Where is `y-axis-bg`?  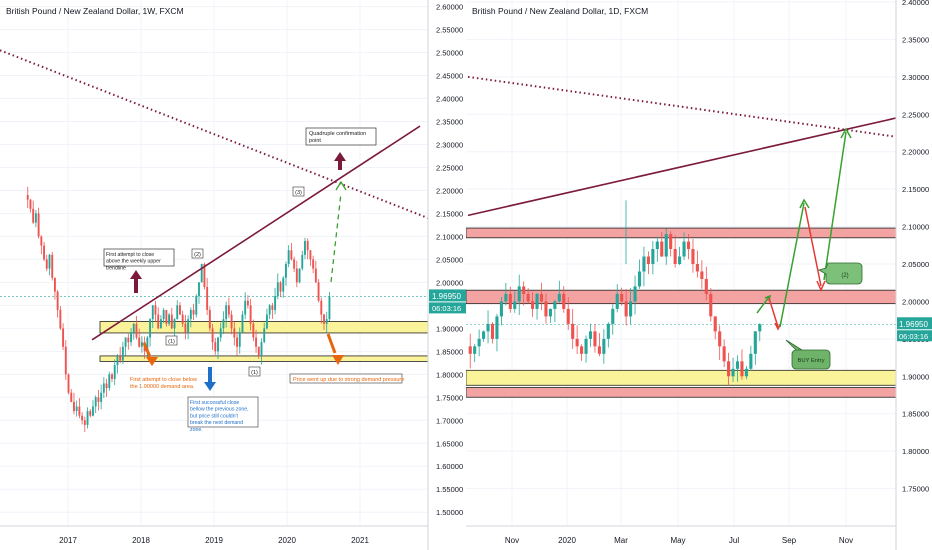
y-axis-bg is located at coordinates (447, 275).